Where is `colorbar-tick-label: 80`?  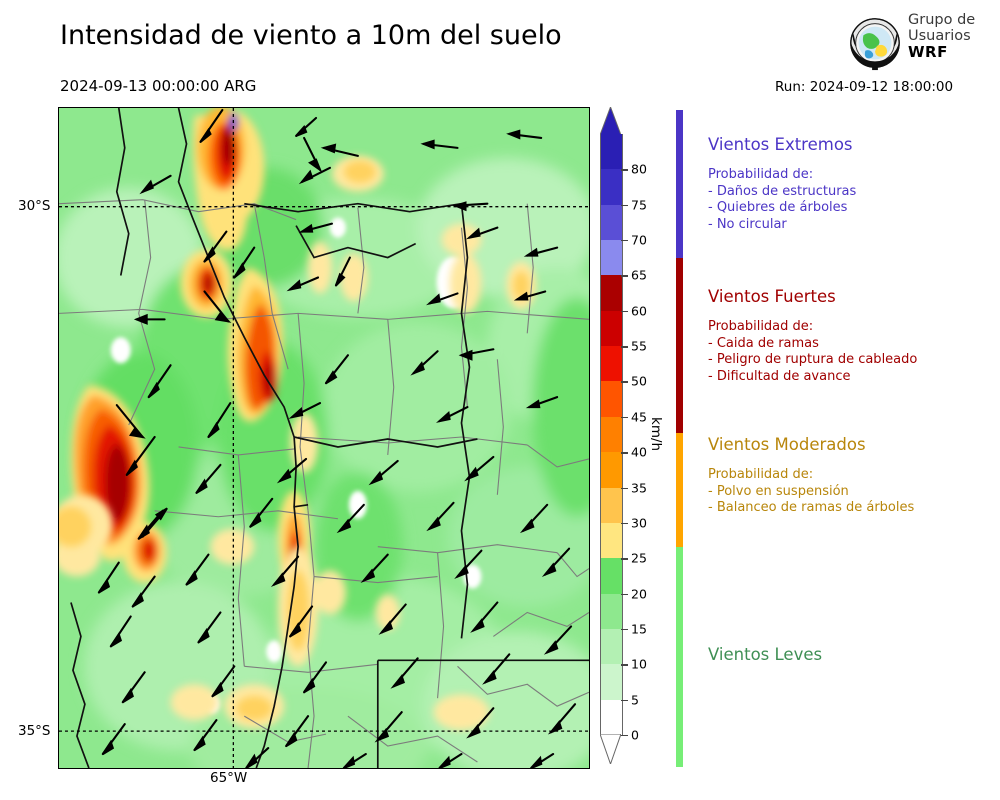
colorbar-tick-label: 80 is located at coordinates (639, 169).